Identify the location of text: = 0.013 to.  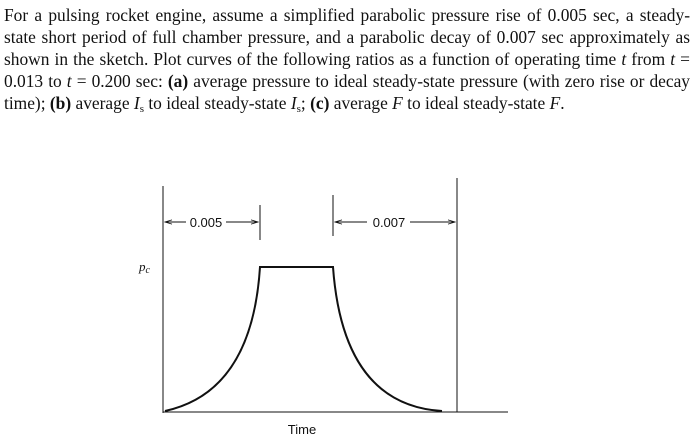
(347, 70).